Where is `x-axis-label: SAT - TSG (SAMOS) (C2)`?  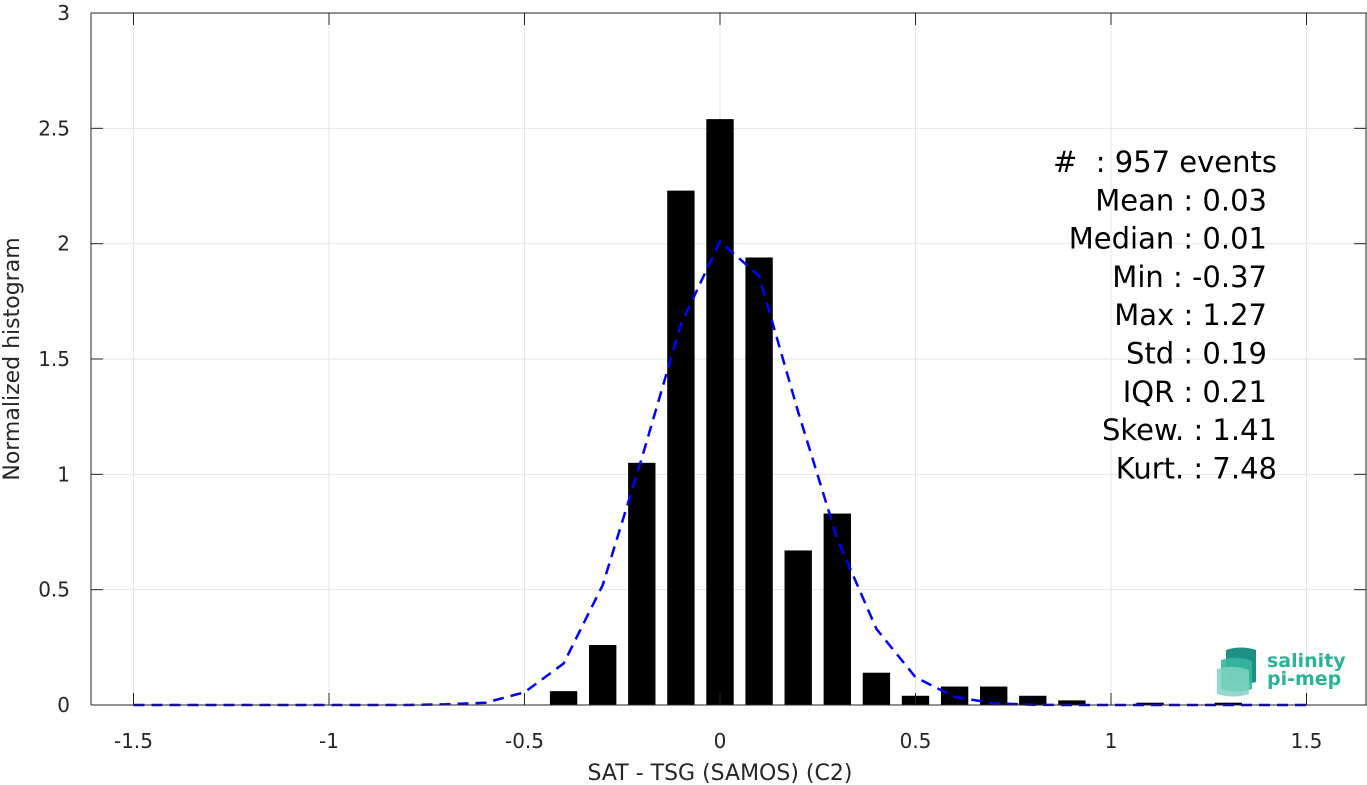
x-axis-label: SAT - TSG (SAMOS) (C2) is located at coordinates (720, 773).